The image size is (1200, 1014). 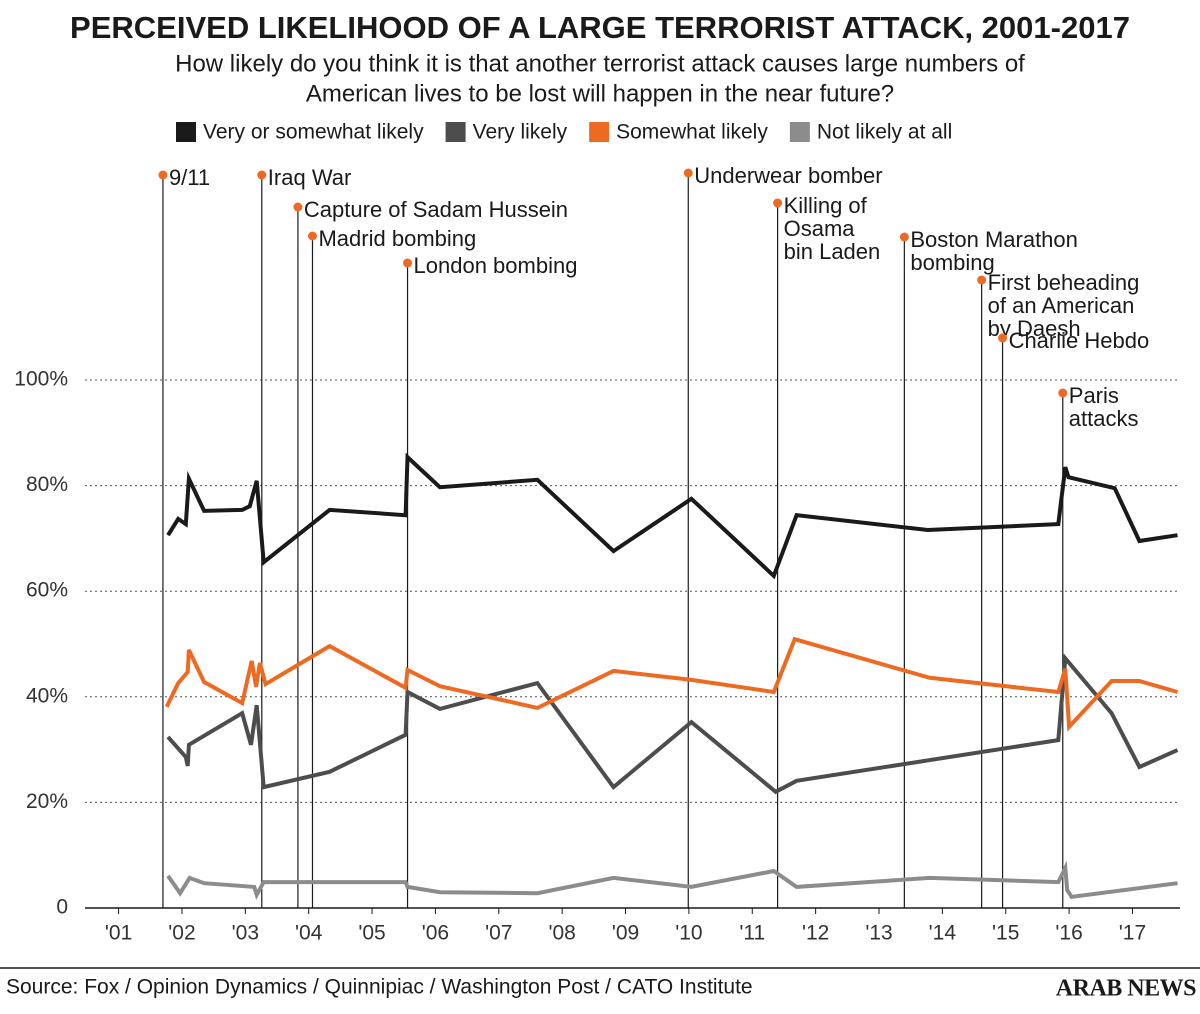 What do you see at coordinates (181, 933) in the screenshot?
I see `x-tick-label: '02` at bounding box center [181, 933].